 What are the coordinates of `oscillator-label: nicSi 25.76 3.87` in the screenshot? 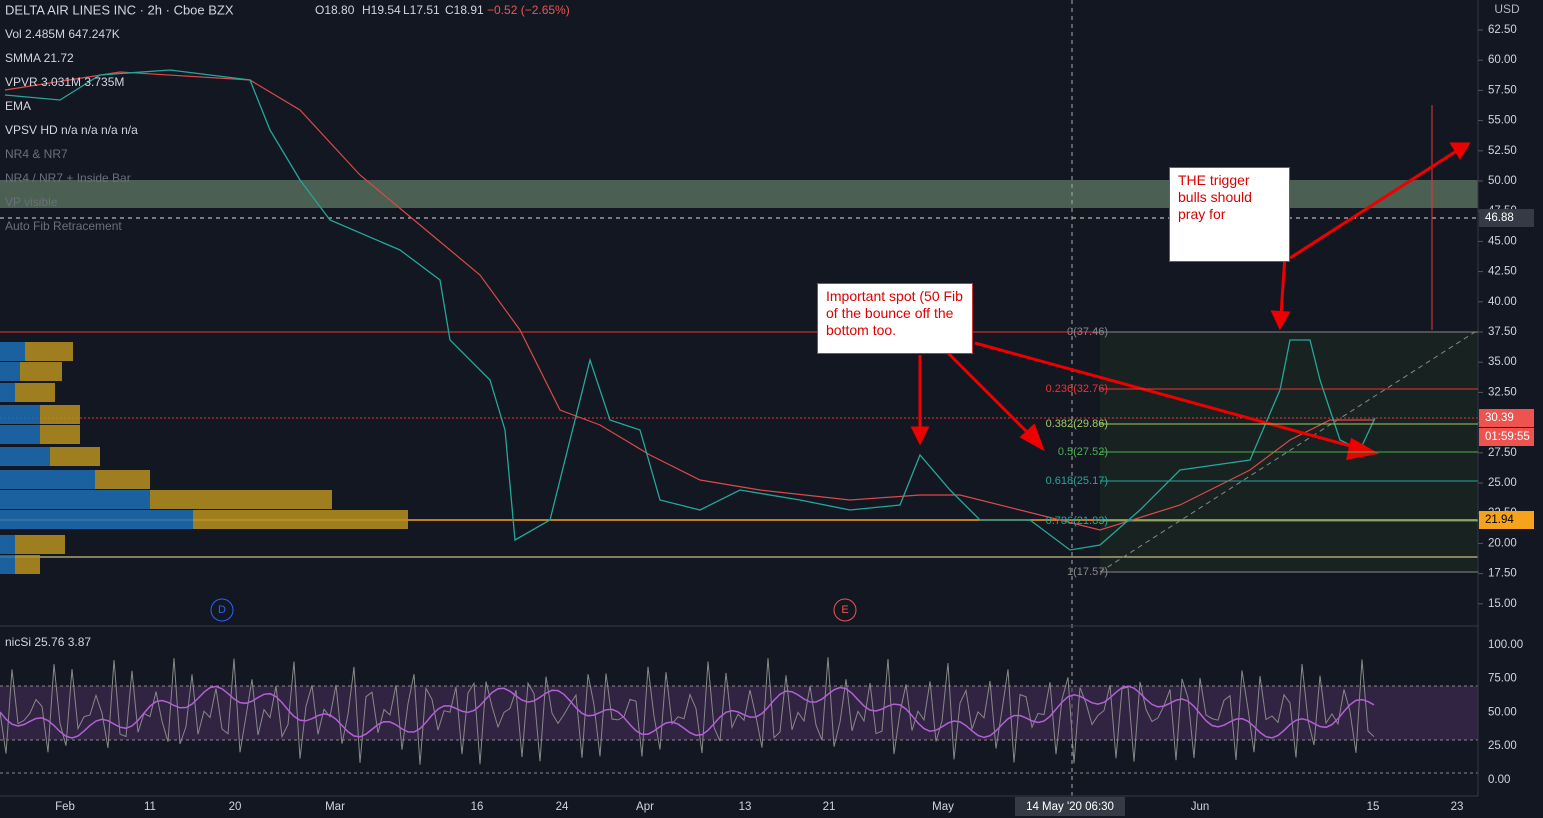 It's located at (48, 642).